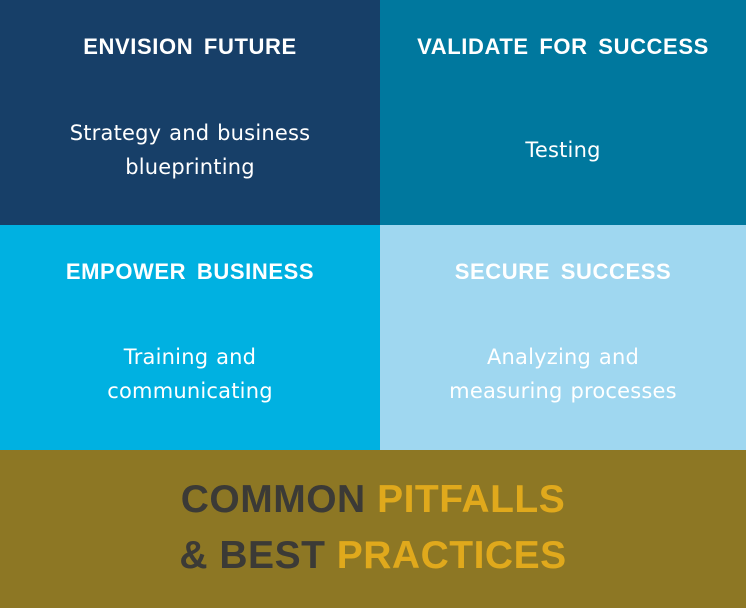 Image resolution: width=746 pixels, height=608 pixels. I want to click on banner-gold-text: PITFALLS, so click(471, 499).